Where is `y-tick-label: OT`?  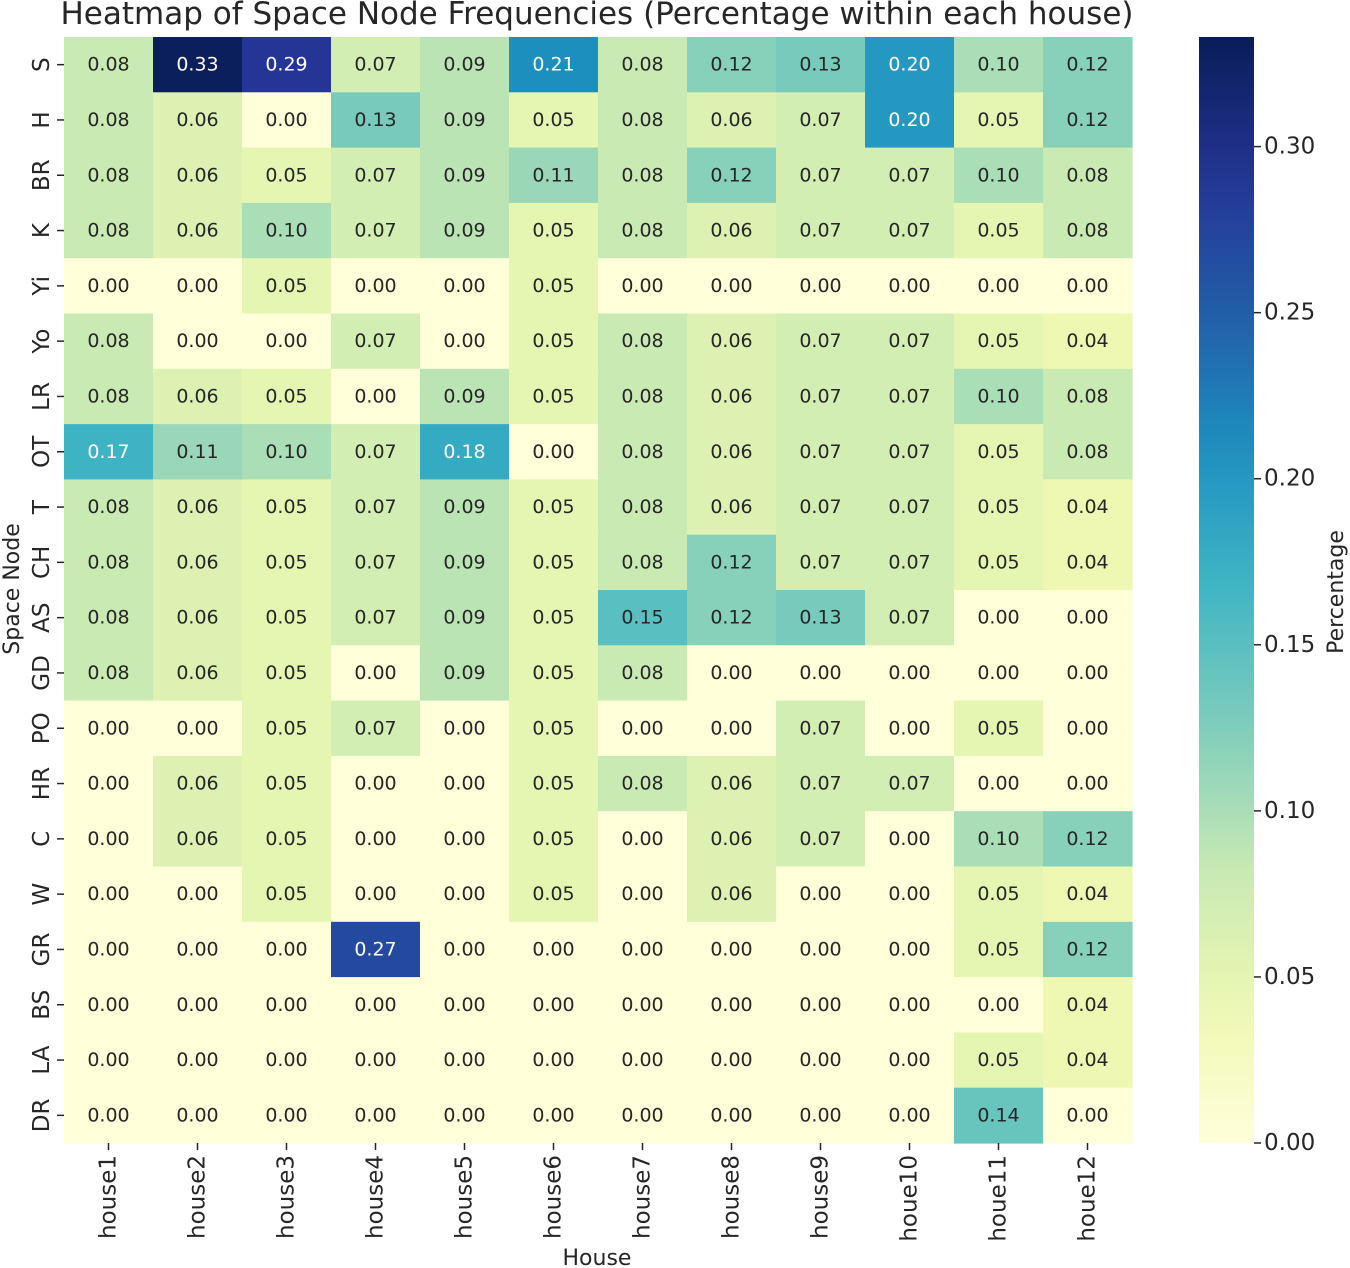
y-tick-label: OT is located at coordinates (42, 451).